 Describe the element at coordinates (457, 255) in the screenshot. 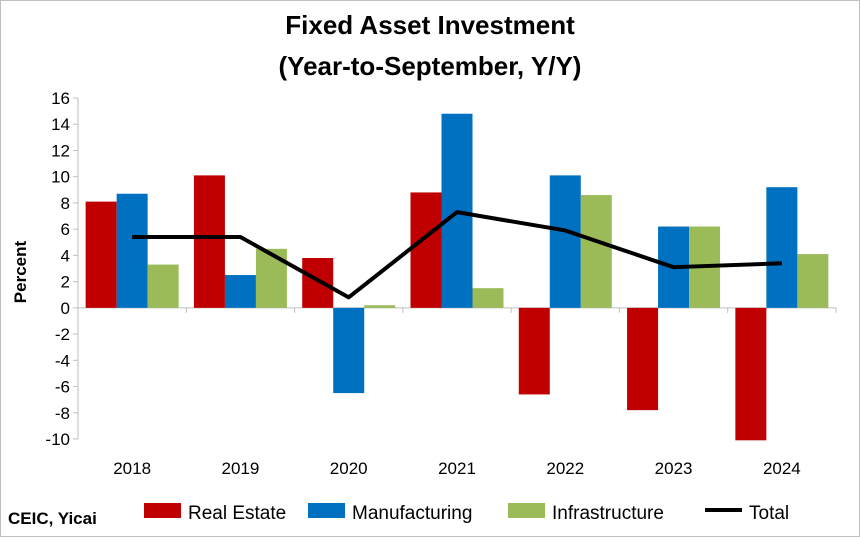

I see `line-total` at that location.